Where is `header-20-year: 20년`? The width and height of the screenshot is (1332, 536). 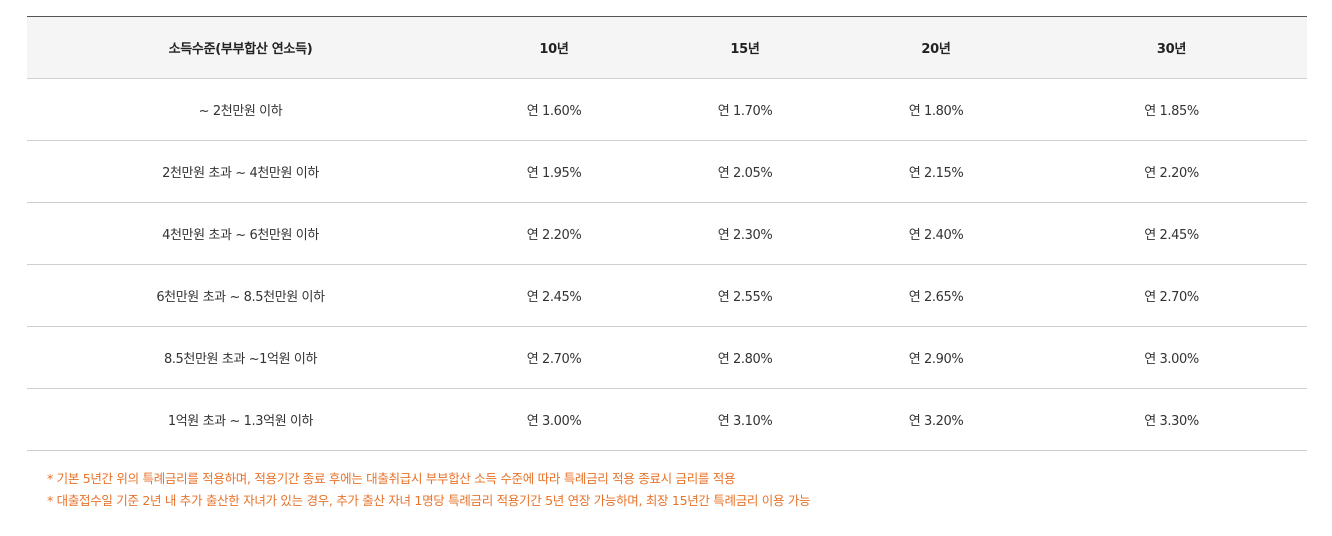 header-20-year: 20년 is located at coordinates (936, 47).